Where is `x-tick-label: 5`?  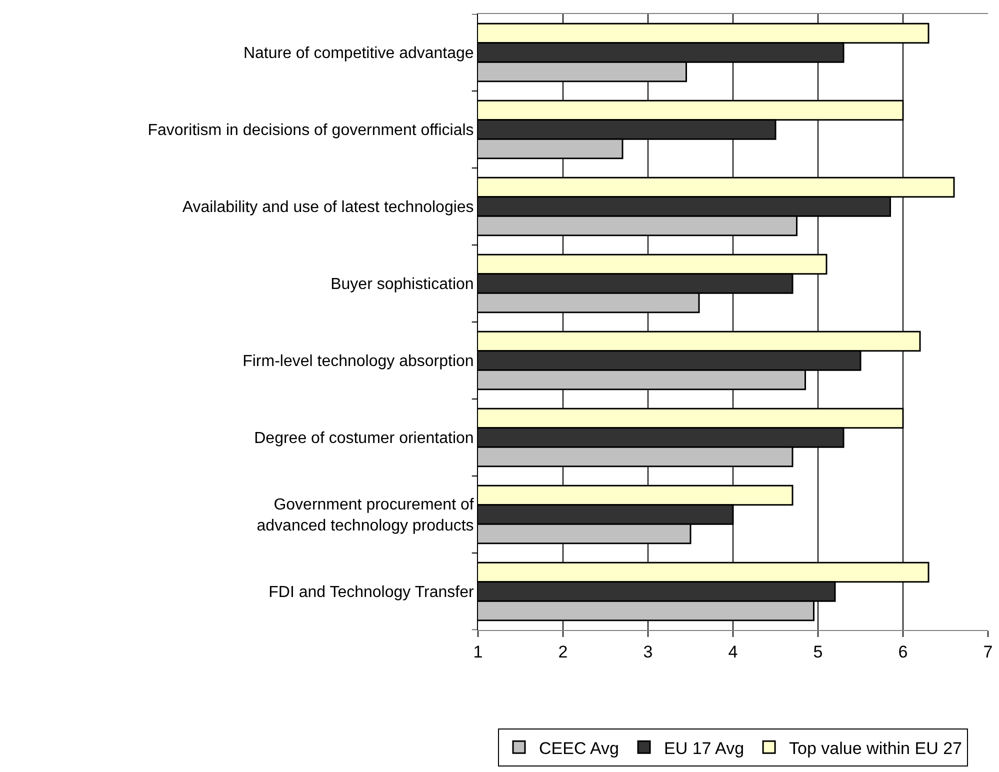
x-tick-label: 5 is located at coordinates (818, 652).